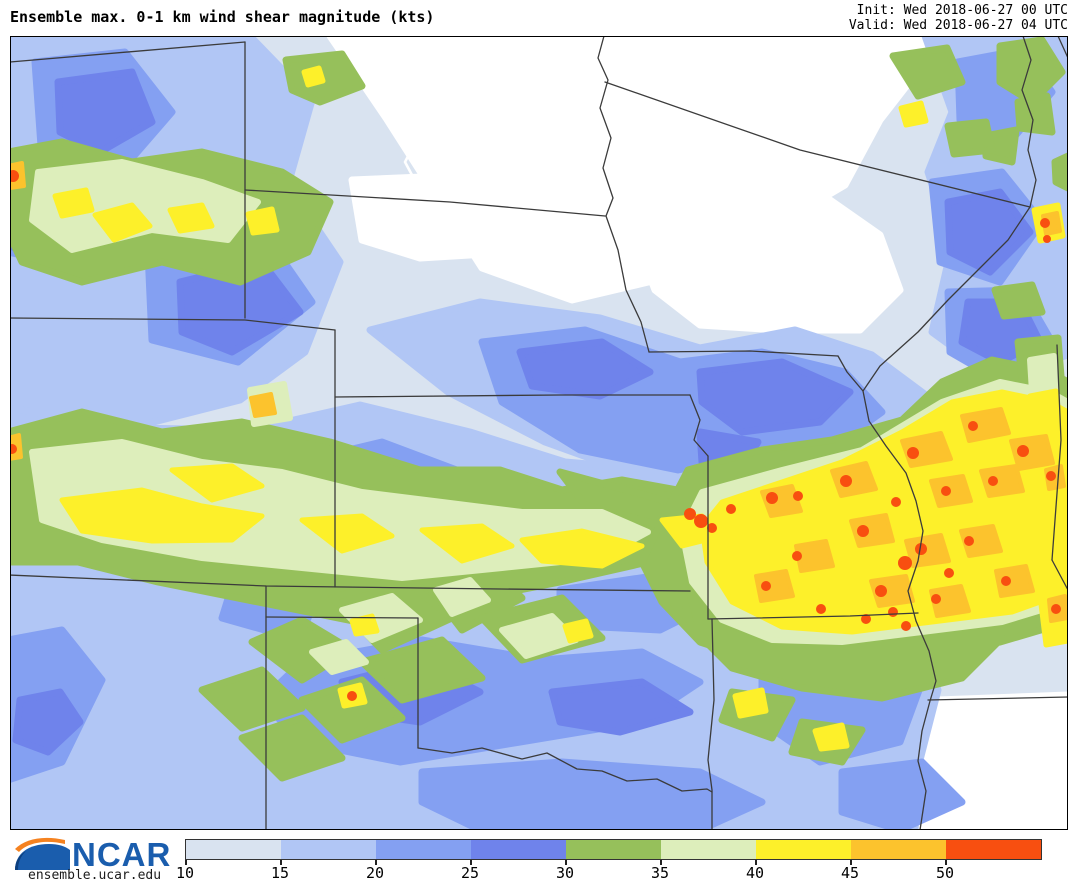 This screenshot has height=887, width=1080. I want to click on tick-label-50: 50, so click(945, 873).